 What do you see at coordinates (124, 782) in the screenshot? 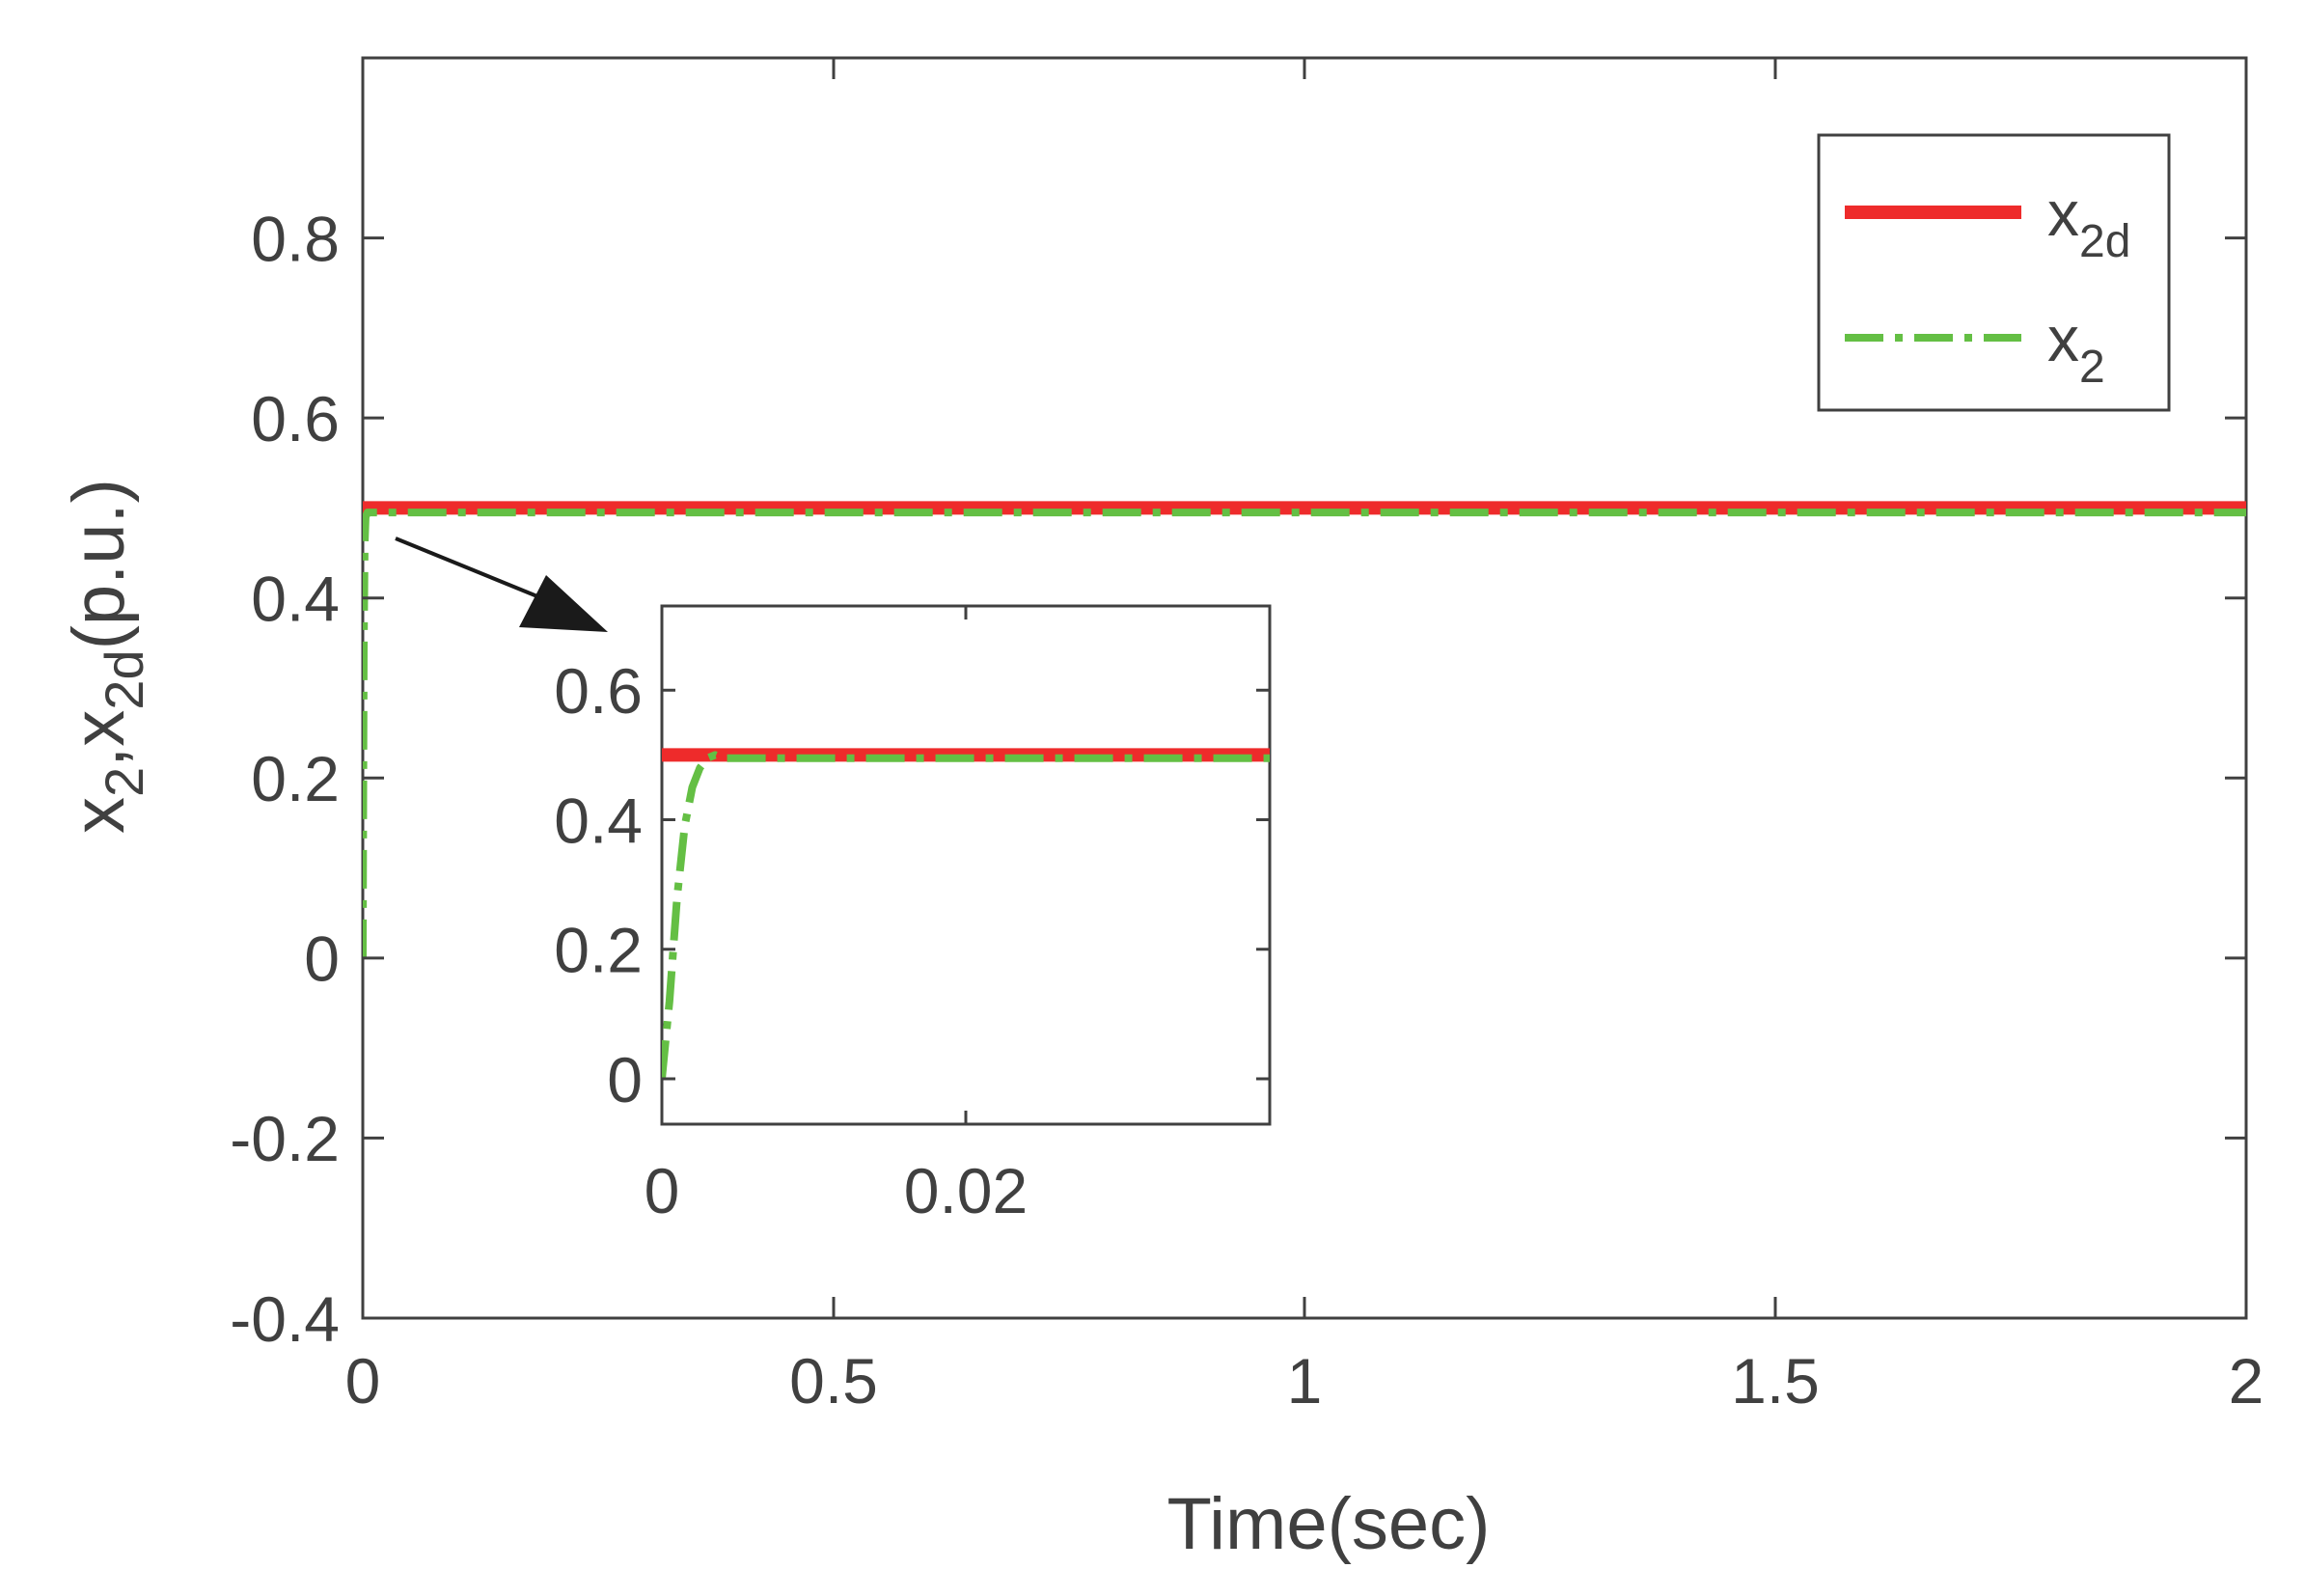
I see `y-label-sub1: 2` at bounding box center [124, 782].